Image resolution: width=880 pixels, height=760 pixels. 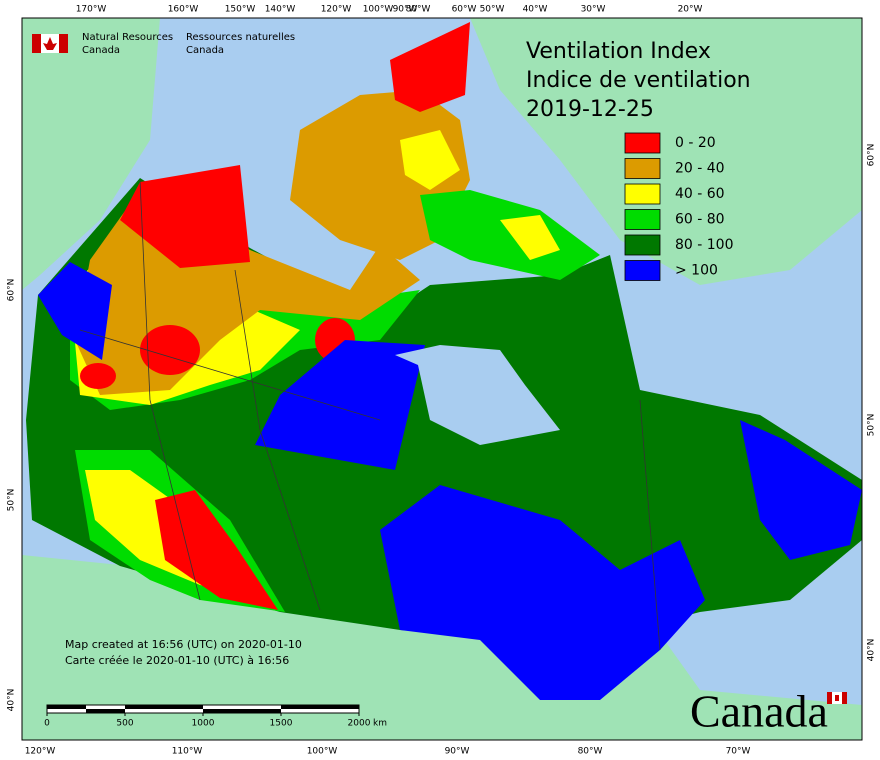 What do you see at coordinates (590, 109) in the screenshot?
I see `title-date: 2019-12-25` at bounding box center [590, 109].